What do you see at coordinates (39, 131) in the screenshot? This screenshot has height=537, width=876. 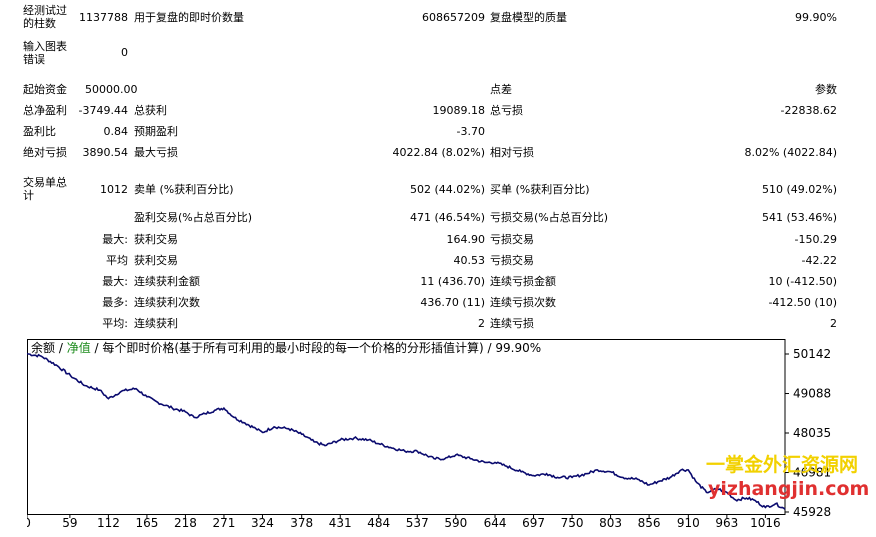 I see `profit-factor-label: 盈利比` at bounding box center [39, 131].